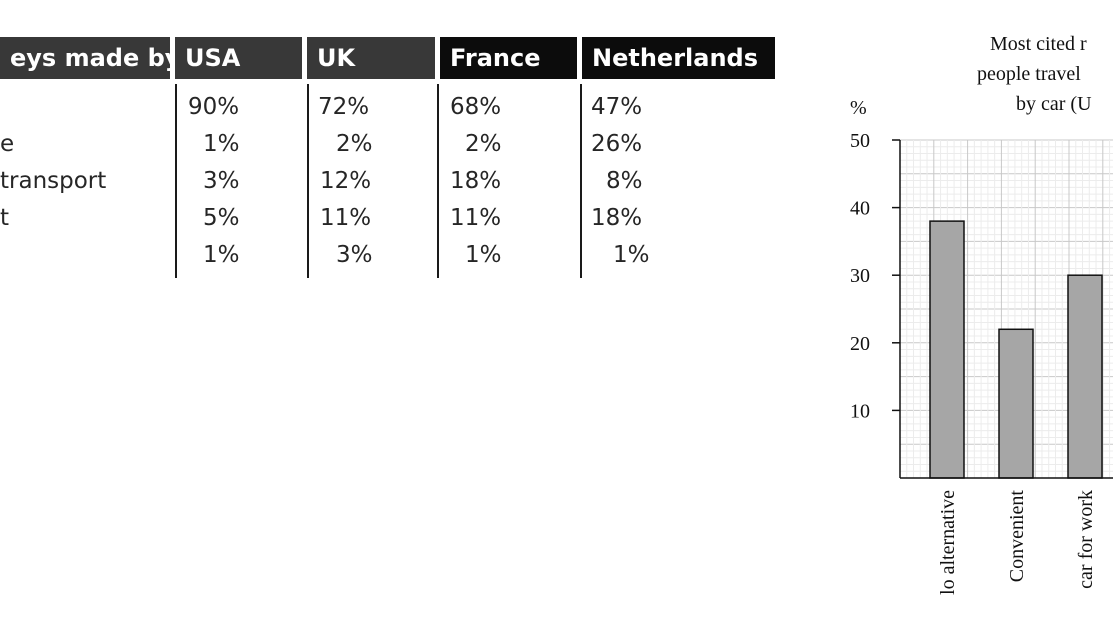  Describe the element at coordinates (860, 344) in the screenshot. I see `y-tick-label: 20` at that location.